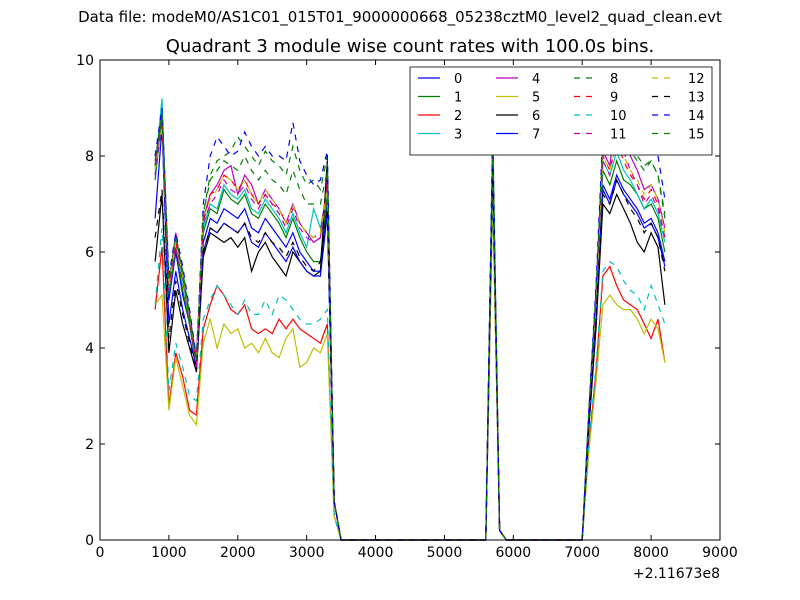 The height and width of the screenshot is (600, 800). I want to click on legend-box, so click(561, 111).